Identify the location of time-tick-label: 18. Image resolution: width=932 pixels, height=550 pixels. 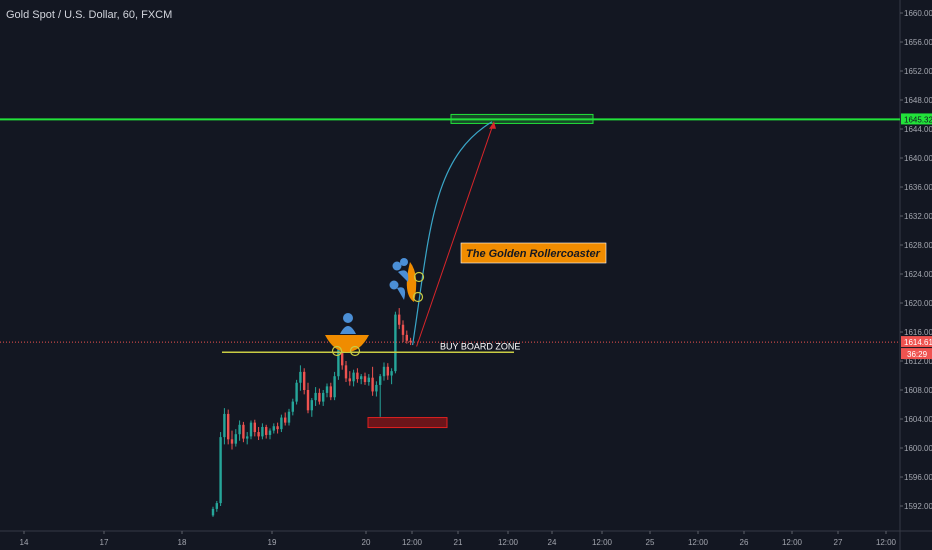
(182, 542).